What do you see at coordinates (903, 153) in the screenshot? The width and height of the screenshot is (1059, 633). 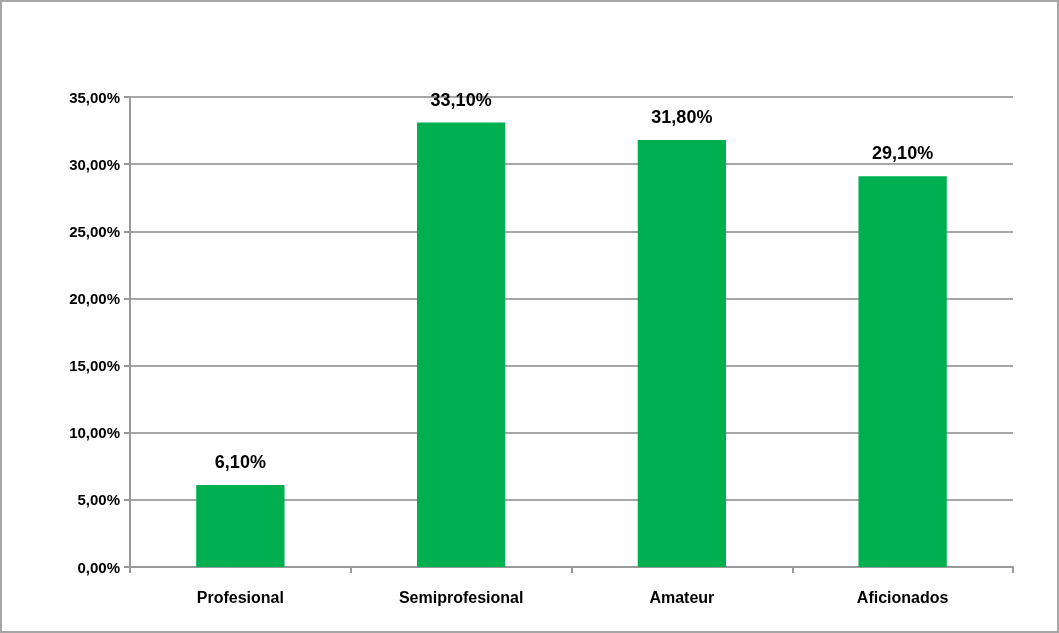 I see `data-label: 29,10%` at bounding box center [903, 153].